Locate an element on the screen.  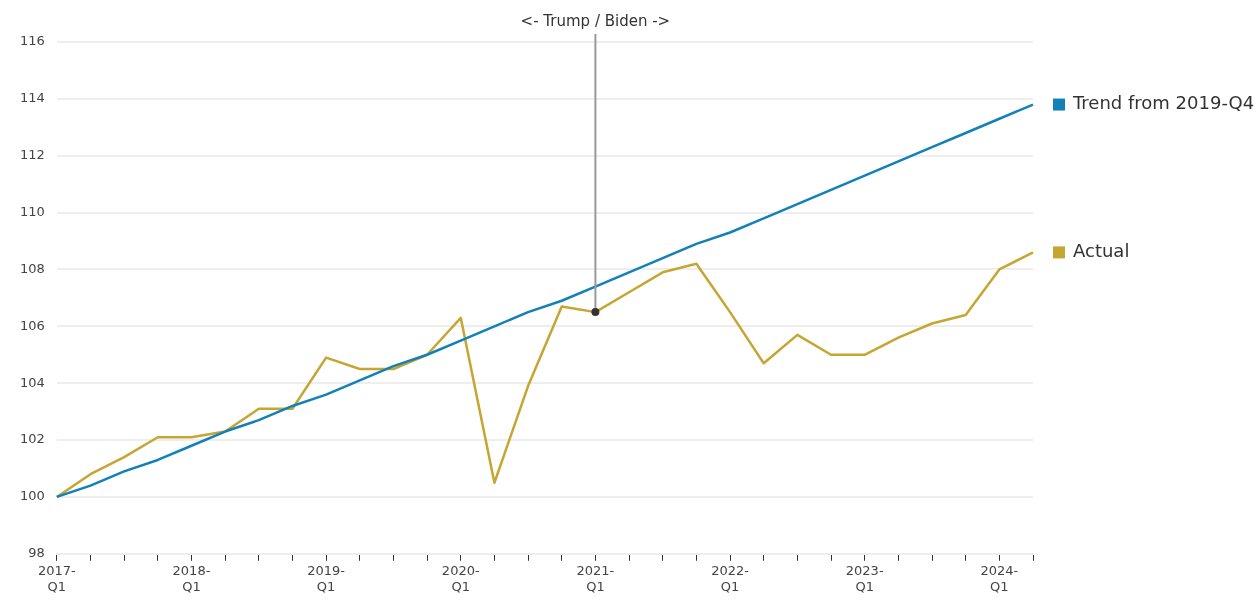
x-tick-label: 2021-Q1 is located at coordinates (595, 578).